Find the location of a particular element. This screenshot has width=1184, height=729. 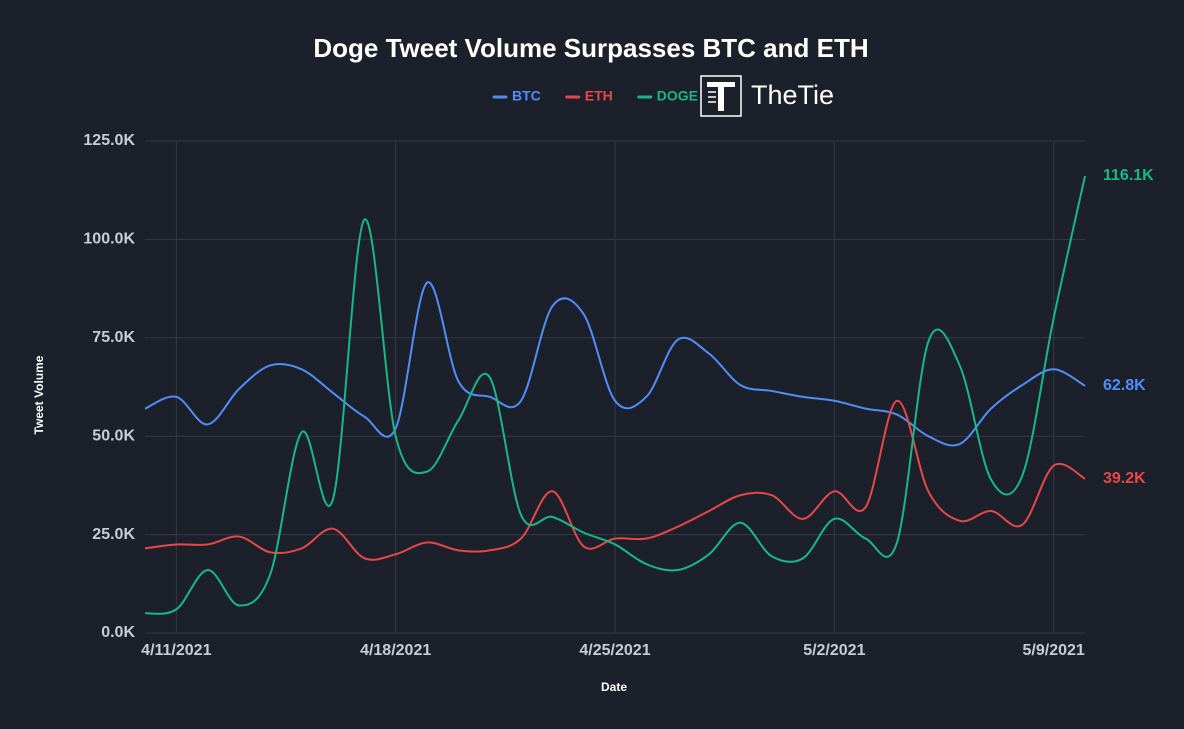

logo-box is located at coordinates (721, 96).